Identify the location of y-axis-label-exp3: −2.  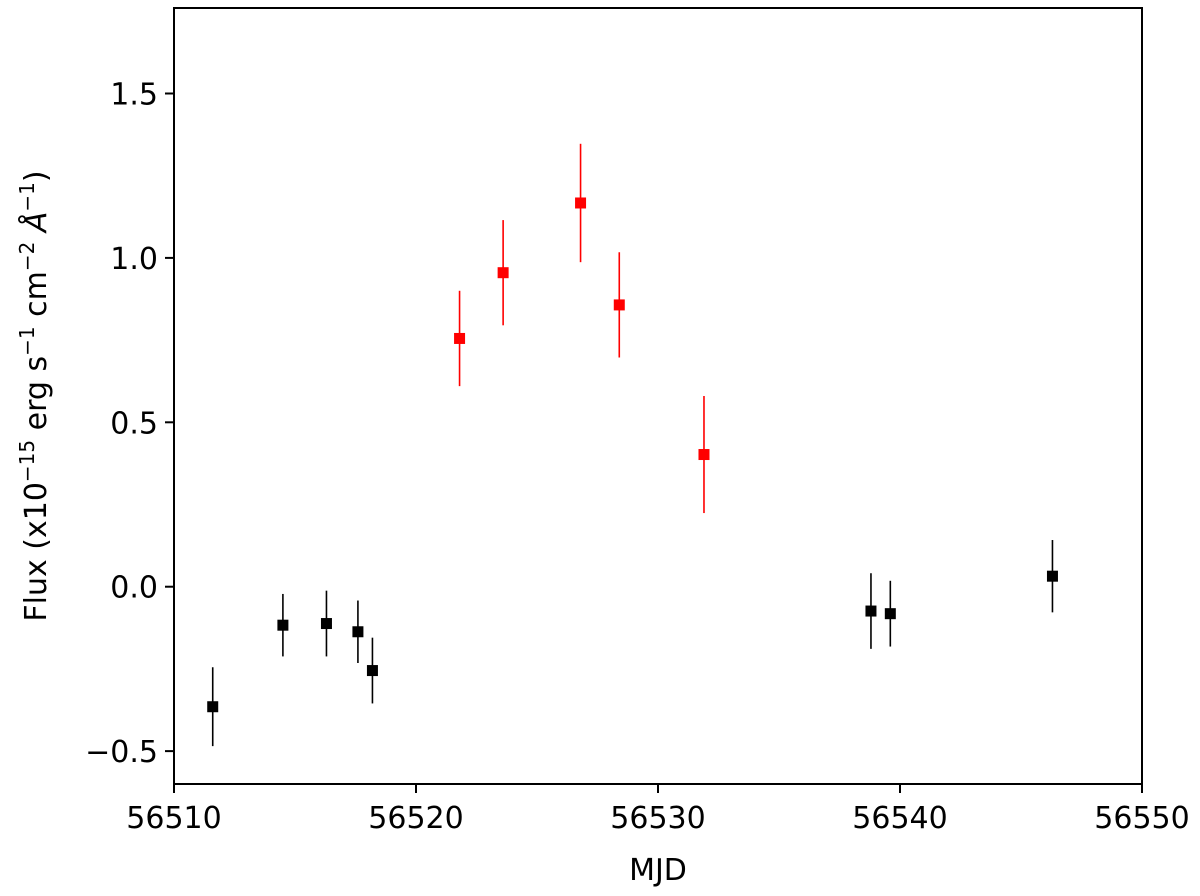
(27, 256).